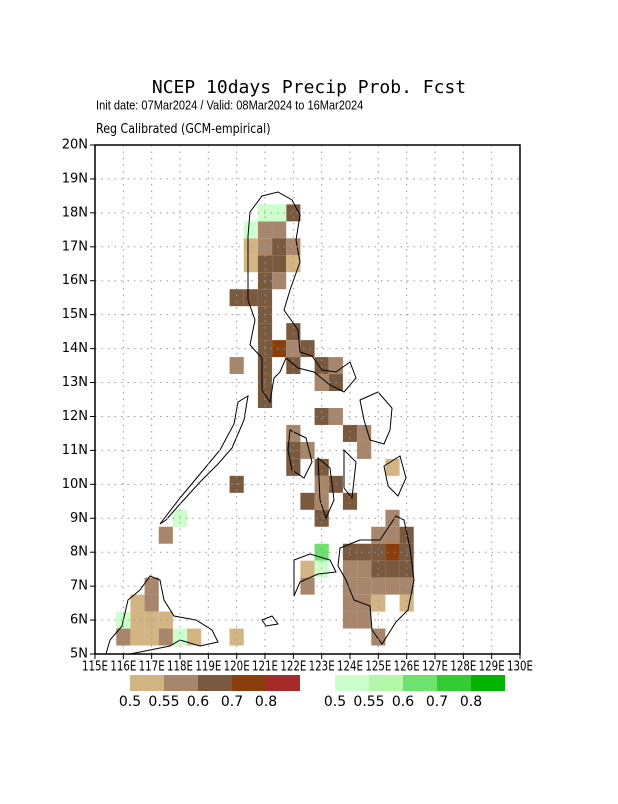 The image size is (618, 804). Describe the element at coordinates (520, 667) in the screenshot. I see `x-tick-label: 130E` at that location.